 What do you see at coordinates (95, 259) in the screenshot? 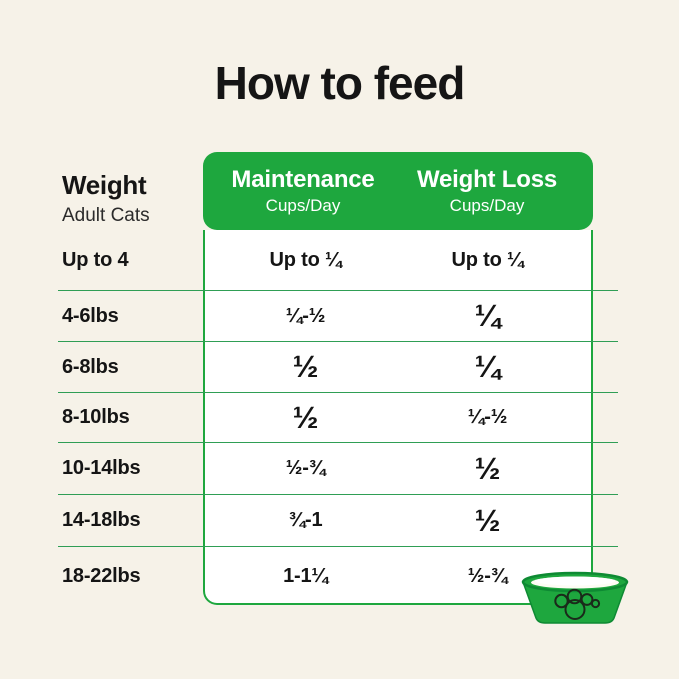
I see `row-weight-label: Up to 4` at bounding box center [95, 259].